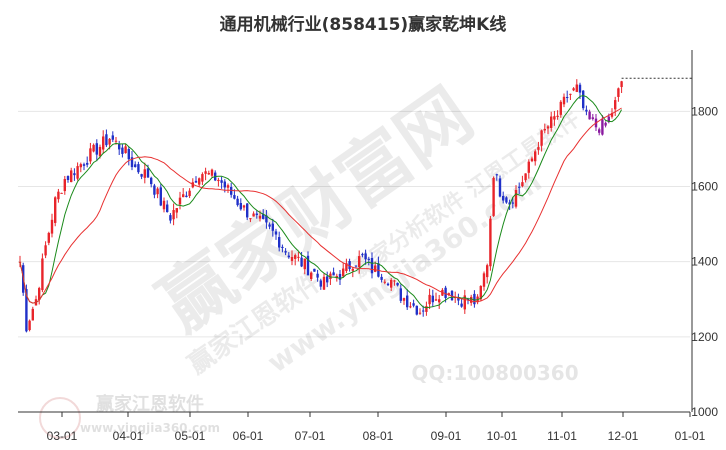 The image size is (726, 450). Describe the element at coordinates (150, 428) in the screenshot. I see `watermark-url-small: www.yingjia360.com` at that location.